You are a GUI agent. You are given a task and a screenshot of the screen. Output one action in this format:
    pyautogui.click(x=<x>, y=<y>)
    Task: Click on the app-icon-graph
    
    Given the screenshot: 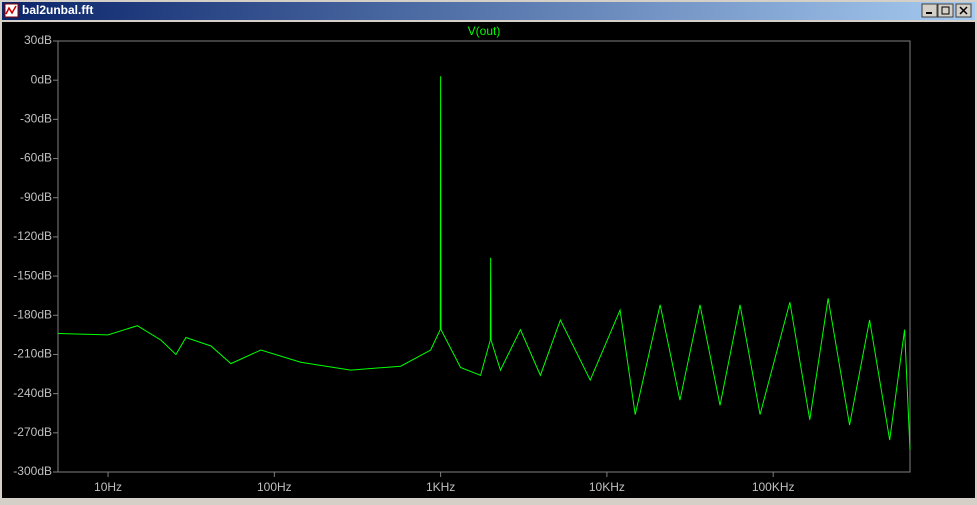 What is the action you would take?
    pyautogui.click(x=11, y=10)
    